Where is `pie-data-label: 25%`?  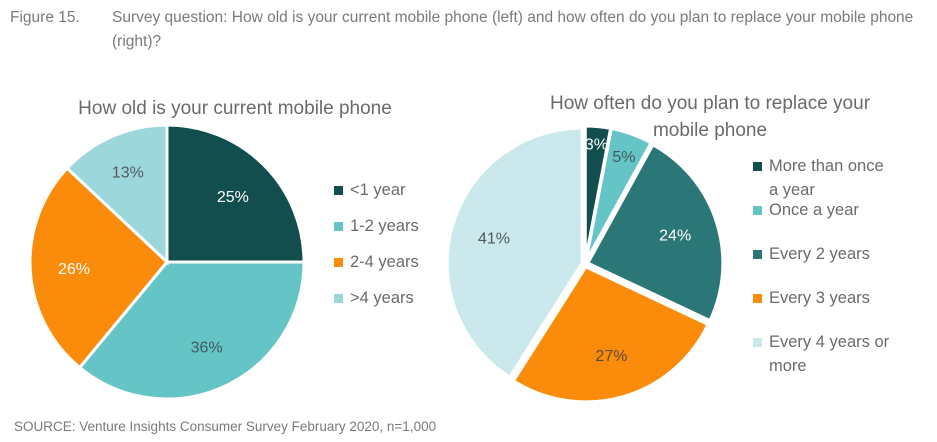 pie-data-label: 25% is located at coordinates (233, 197).